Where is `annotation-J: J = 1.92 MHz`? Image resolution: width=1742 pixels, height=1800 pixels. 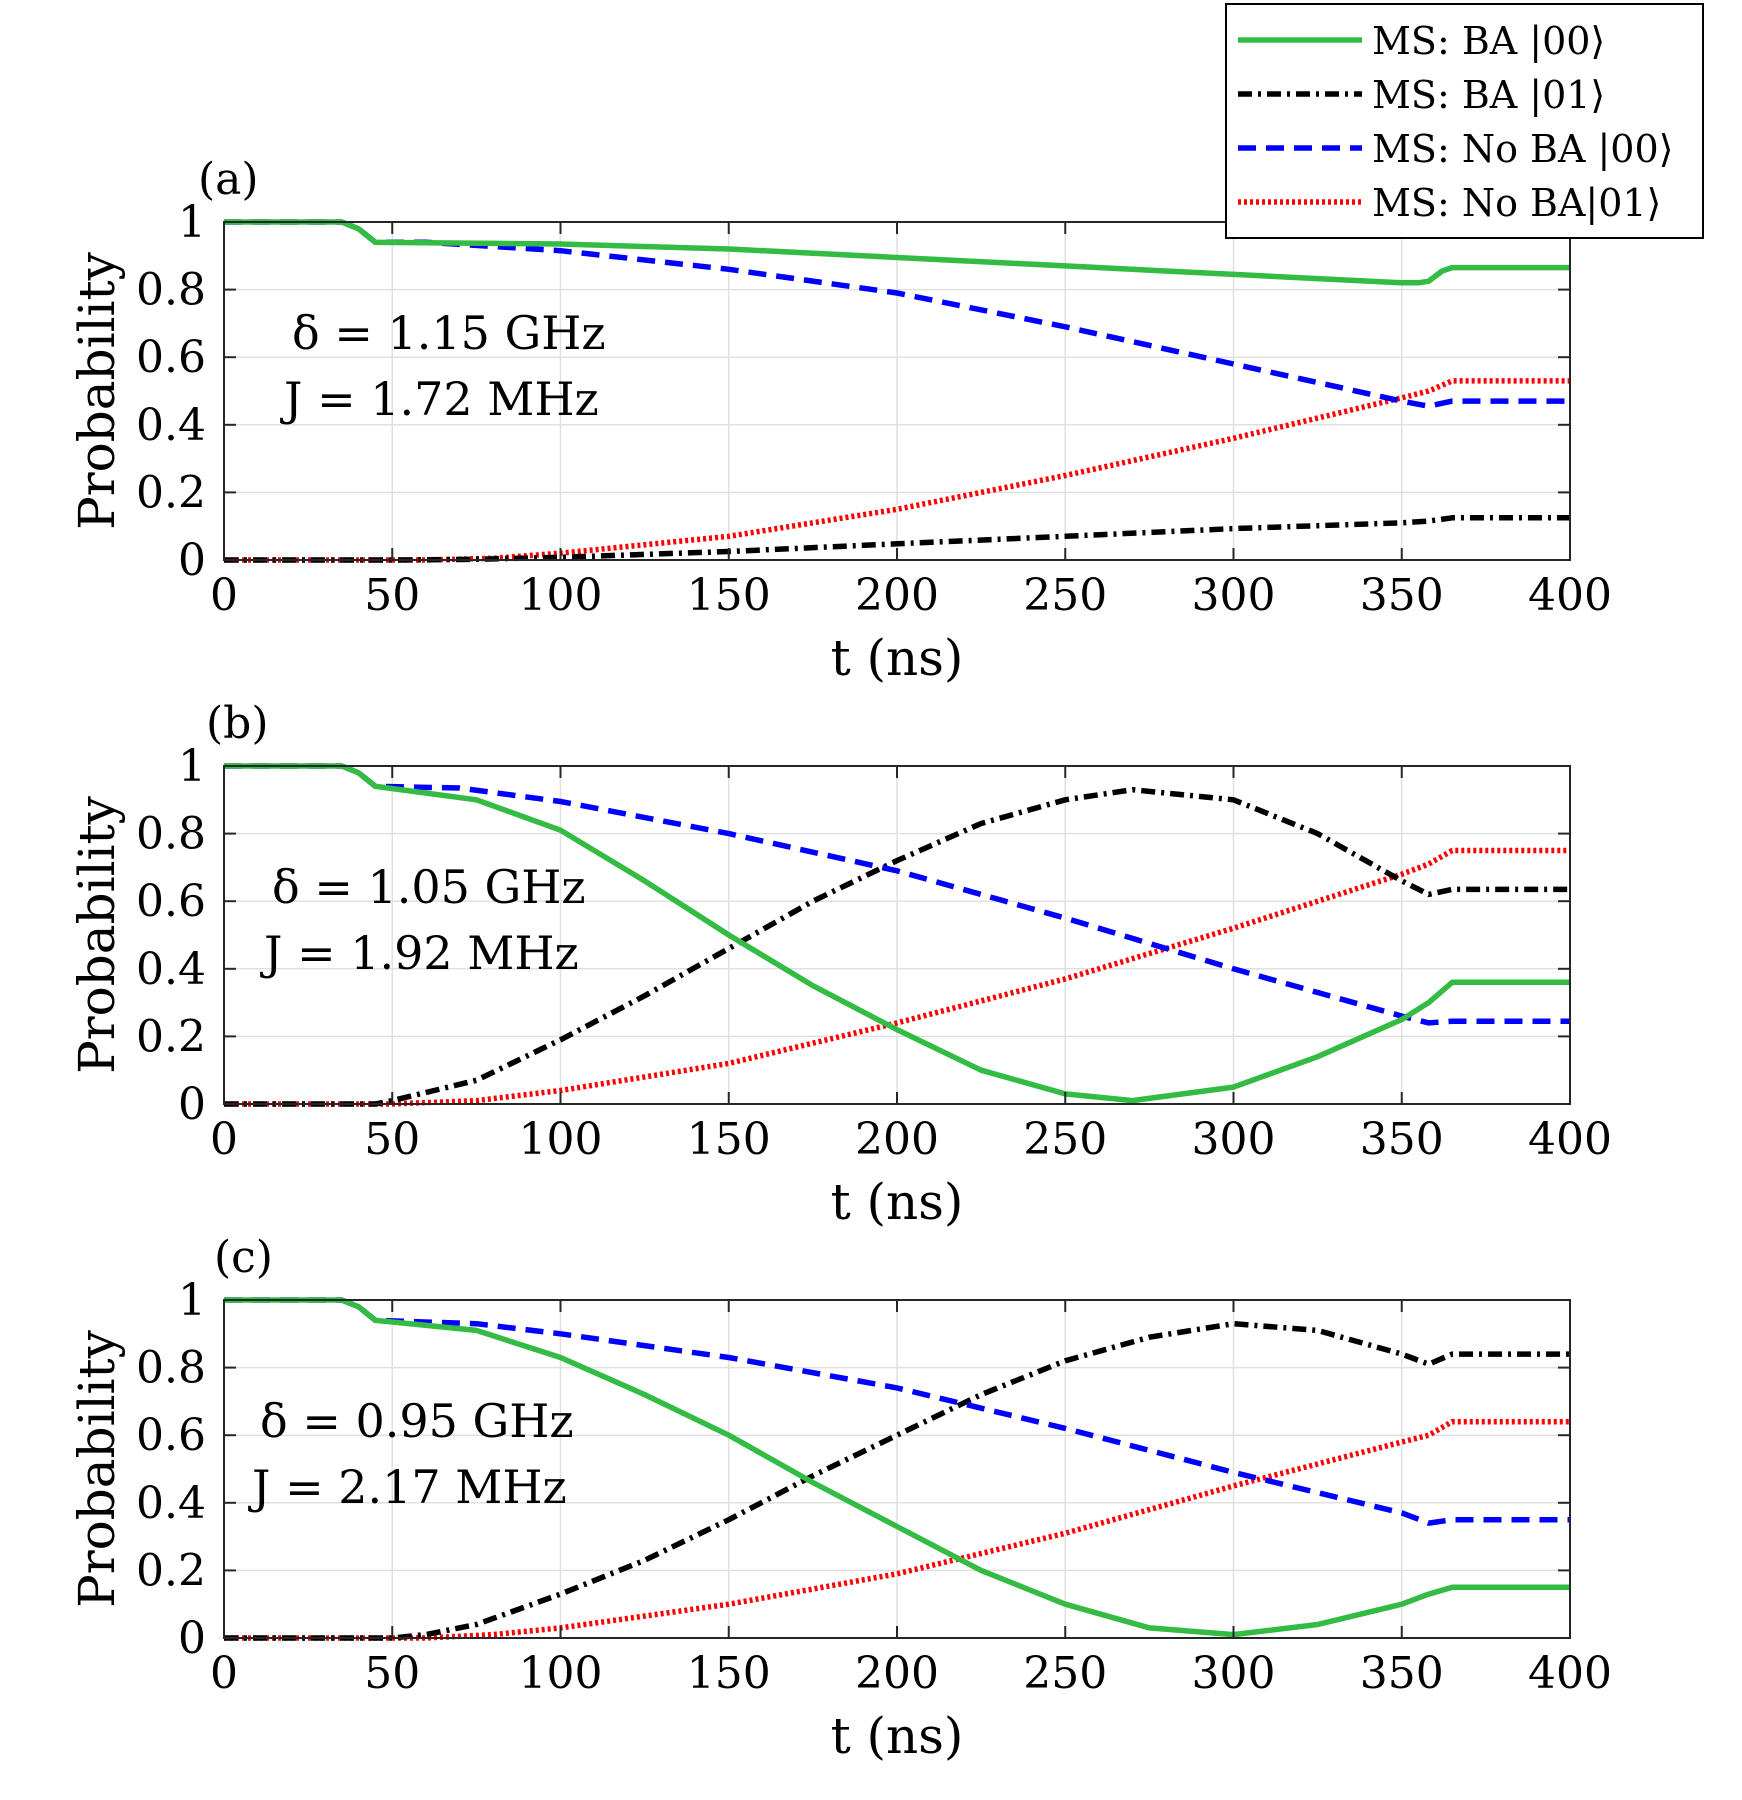 annotation-J: J = 1.92 MHz is located at coordinates (419, 953).